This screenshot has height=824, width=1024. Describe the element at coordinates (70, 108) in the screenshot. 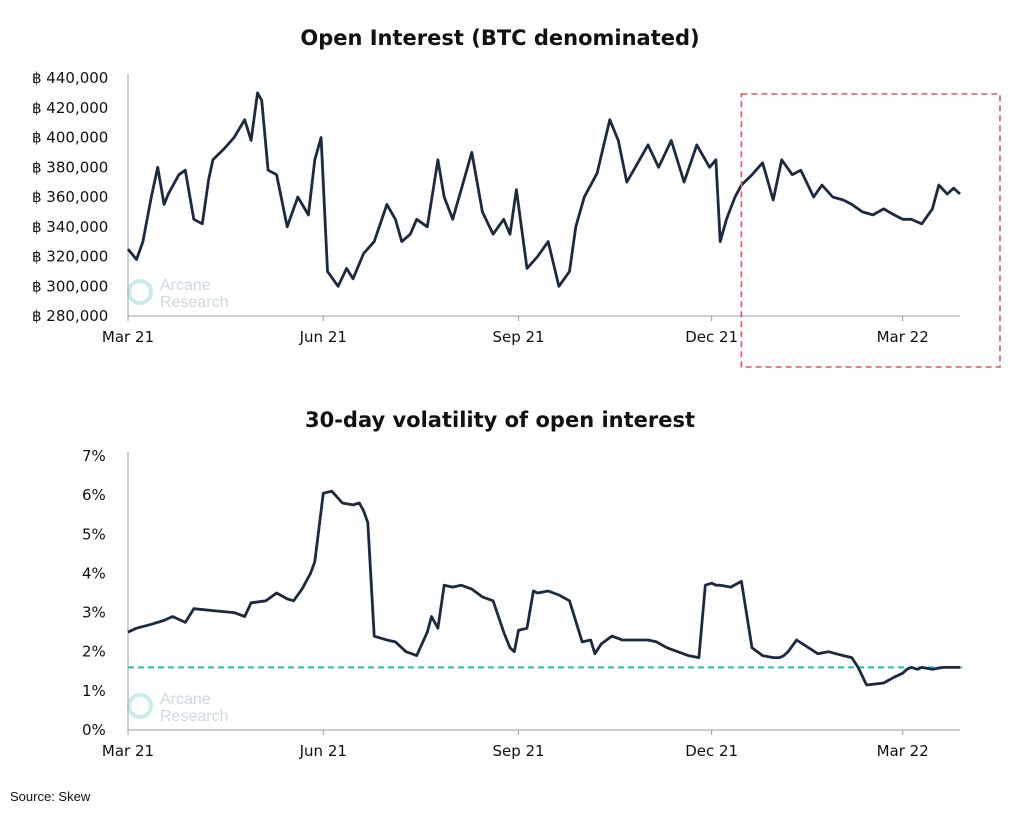

I see `y-tick-label: ฿ 420,000` at that location.